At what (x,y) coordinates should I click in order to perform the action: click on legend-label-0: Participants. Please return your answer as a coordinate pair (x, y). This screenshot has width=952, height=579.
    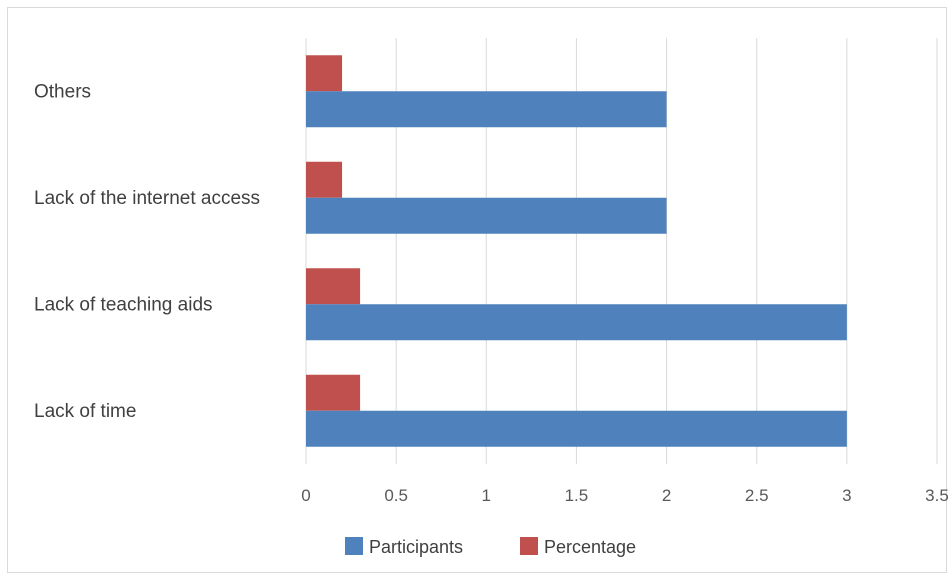
    Looking at the image, I should click on (416, 547).